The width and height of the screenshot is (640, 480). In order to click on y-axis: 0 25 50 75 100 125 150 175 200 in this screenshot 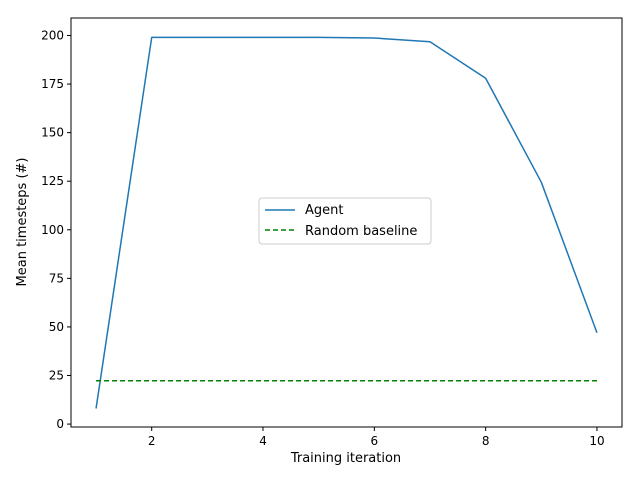, I will do `click(56, 229)`.